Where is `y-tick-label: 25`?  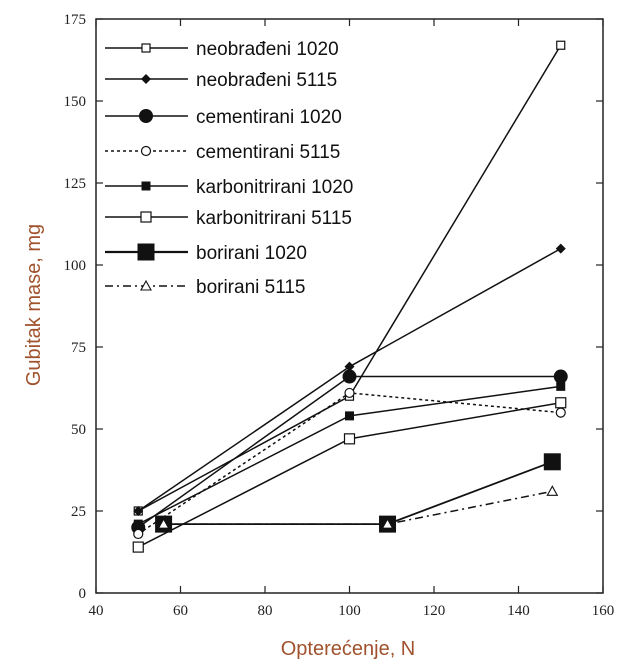
y-tick-label: 25 is located at coordinates (78, 512).